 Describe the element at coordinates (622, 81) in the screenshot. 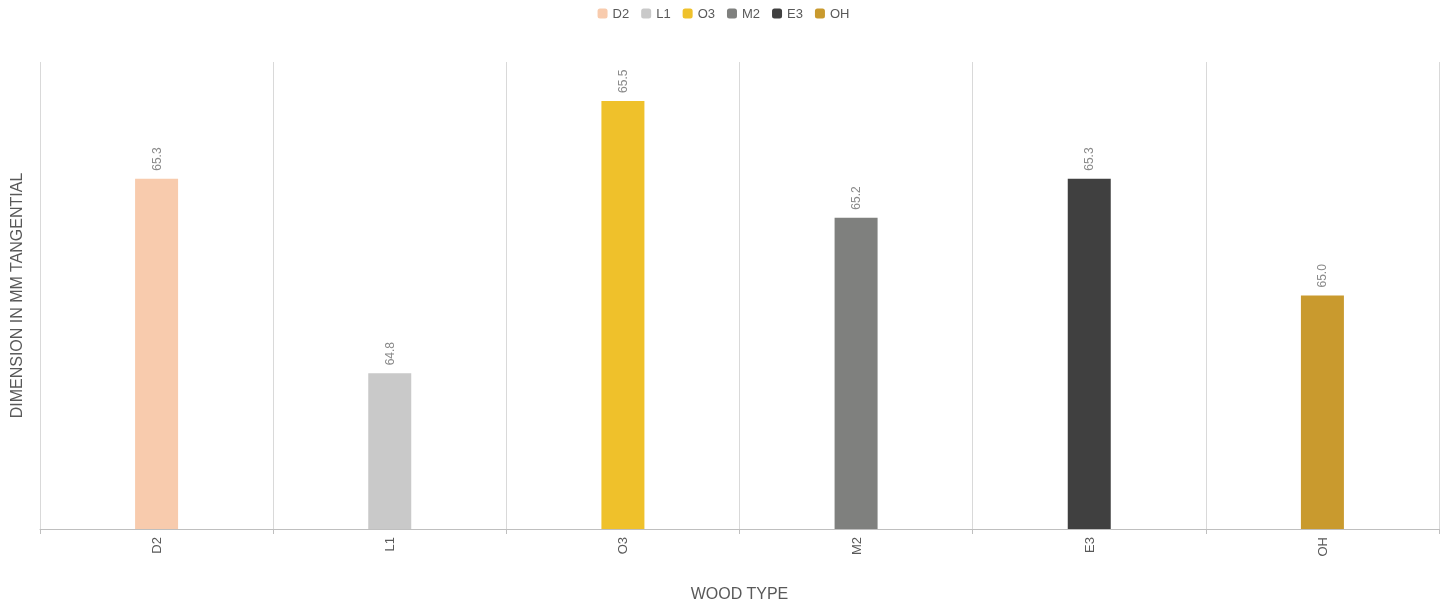

I see `data-label: 65.5` at that location.